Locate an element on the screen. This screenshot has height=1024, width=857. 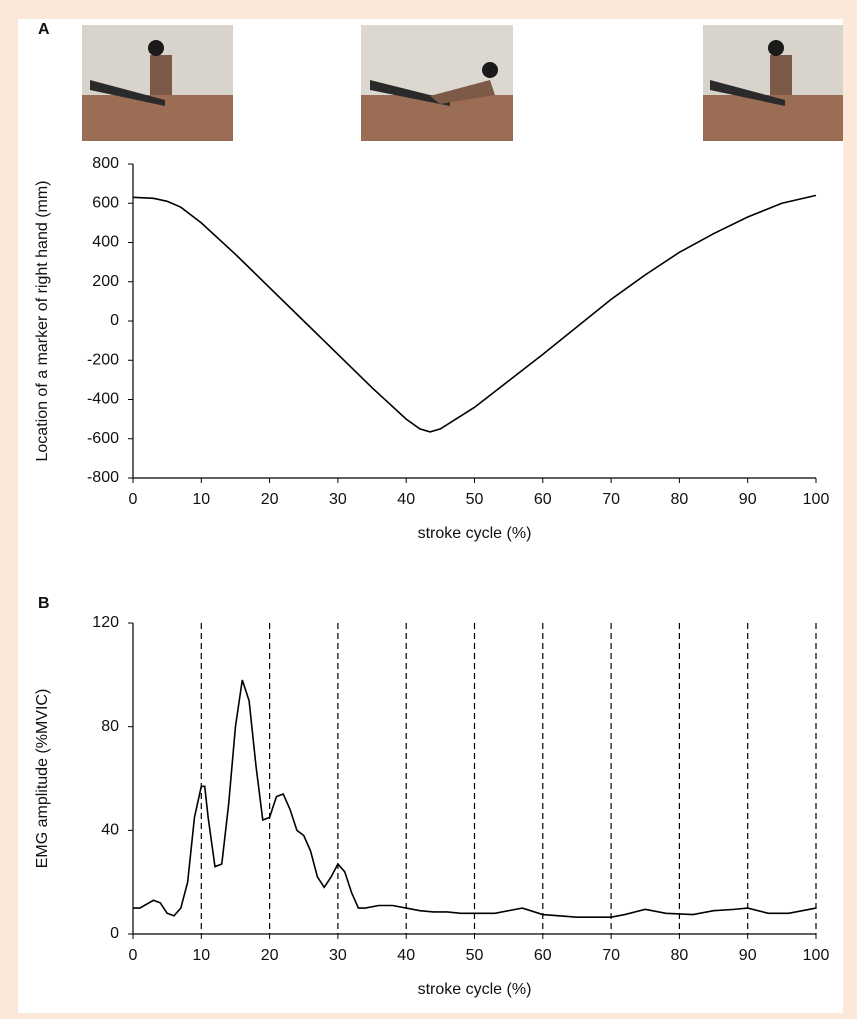
y-tick-label: 80 is located at coordinates (110, 726).